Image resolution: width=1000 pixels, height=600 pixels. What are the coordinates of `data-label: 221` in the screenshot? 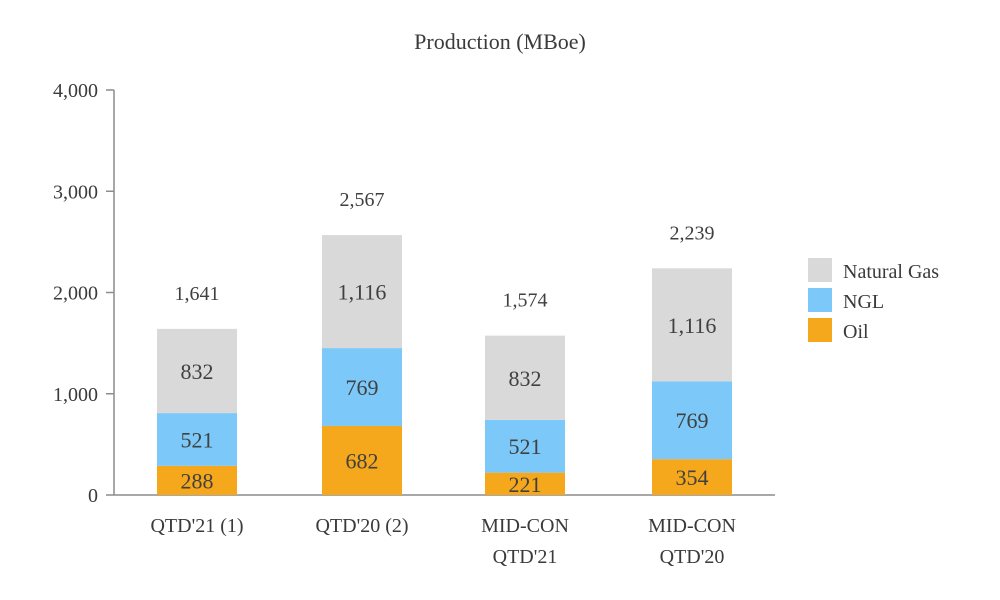 It's located at (525, 484).